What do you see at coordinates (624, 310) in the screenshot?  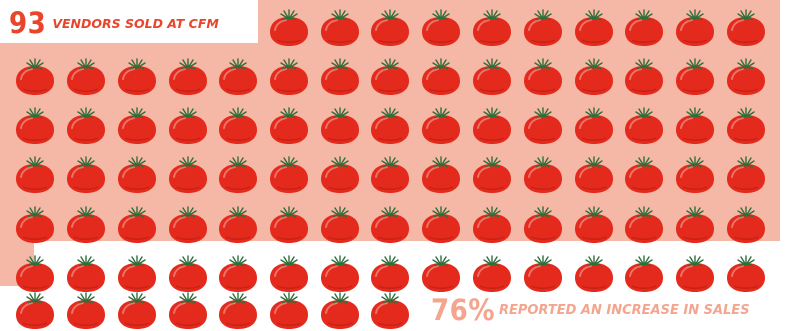 I see `sales-increase-caption: REPORTED AN INCREASE IN SALES` at bounding box center [624, 310].